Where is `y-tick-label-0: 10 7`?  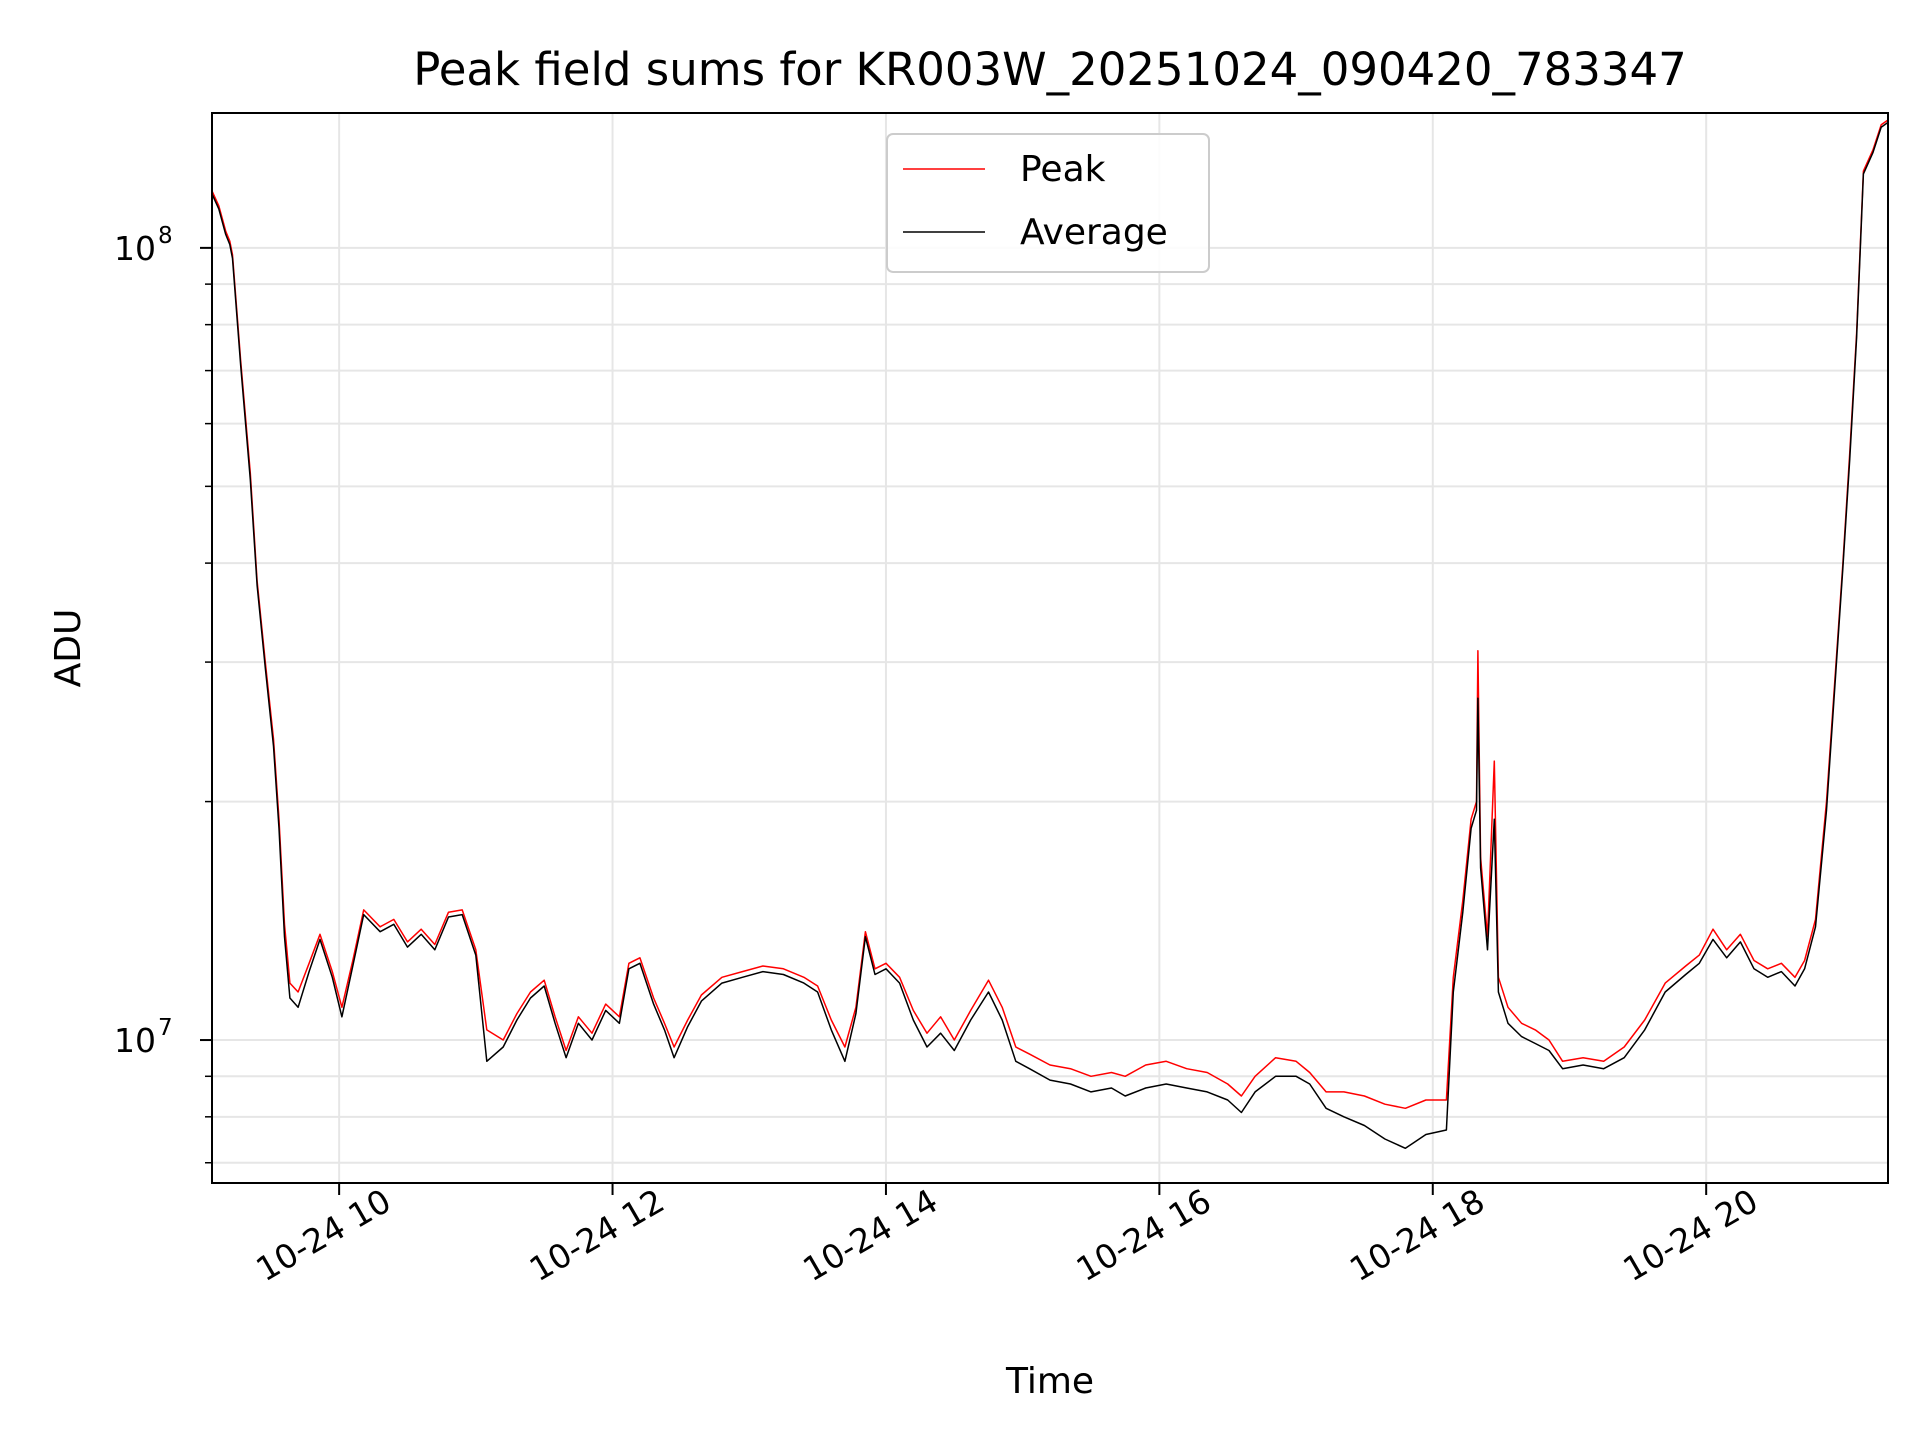 y-tick-label-0: 10 7 is located at coordinates (143, 1037).